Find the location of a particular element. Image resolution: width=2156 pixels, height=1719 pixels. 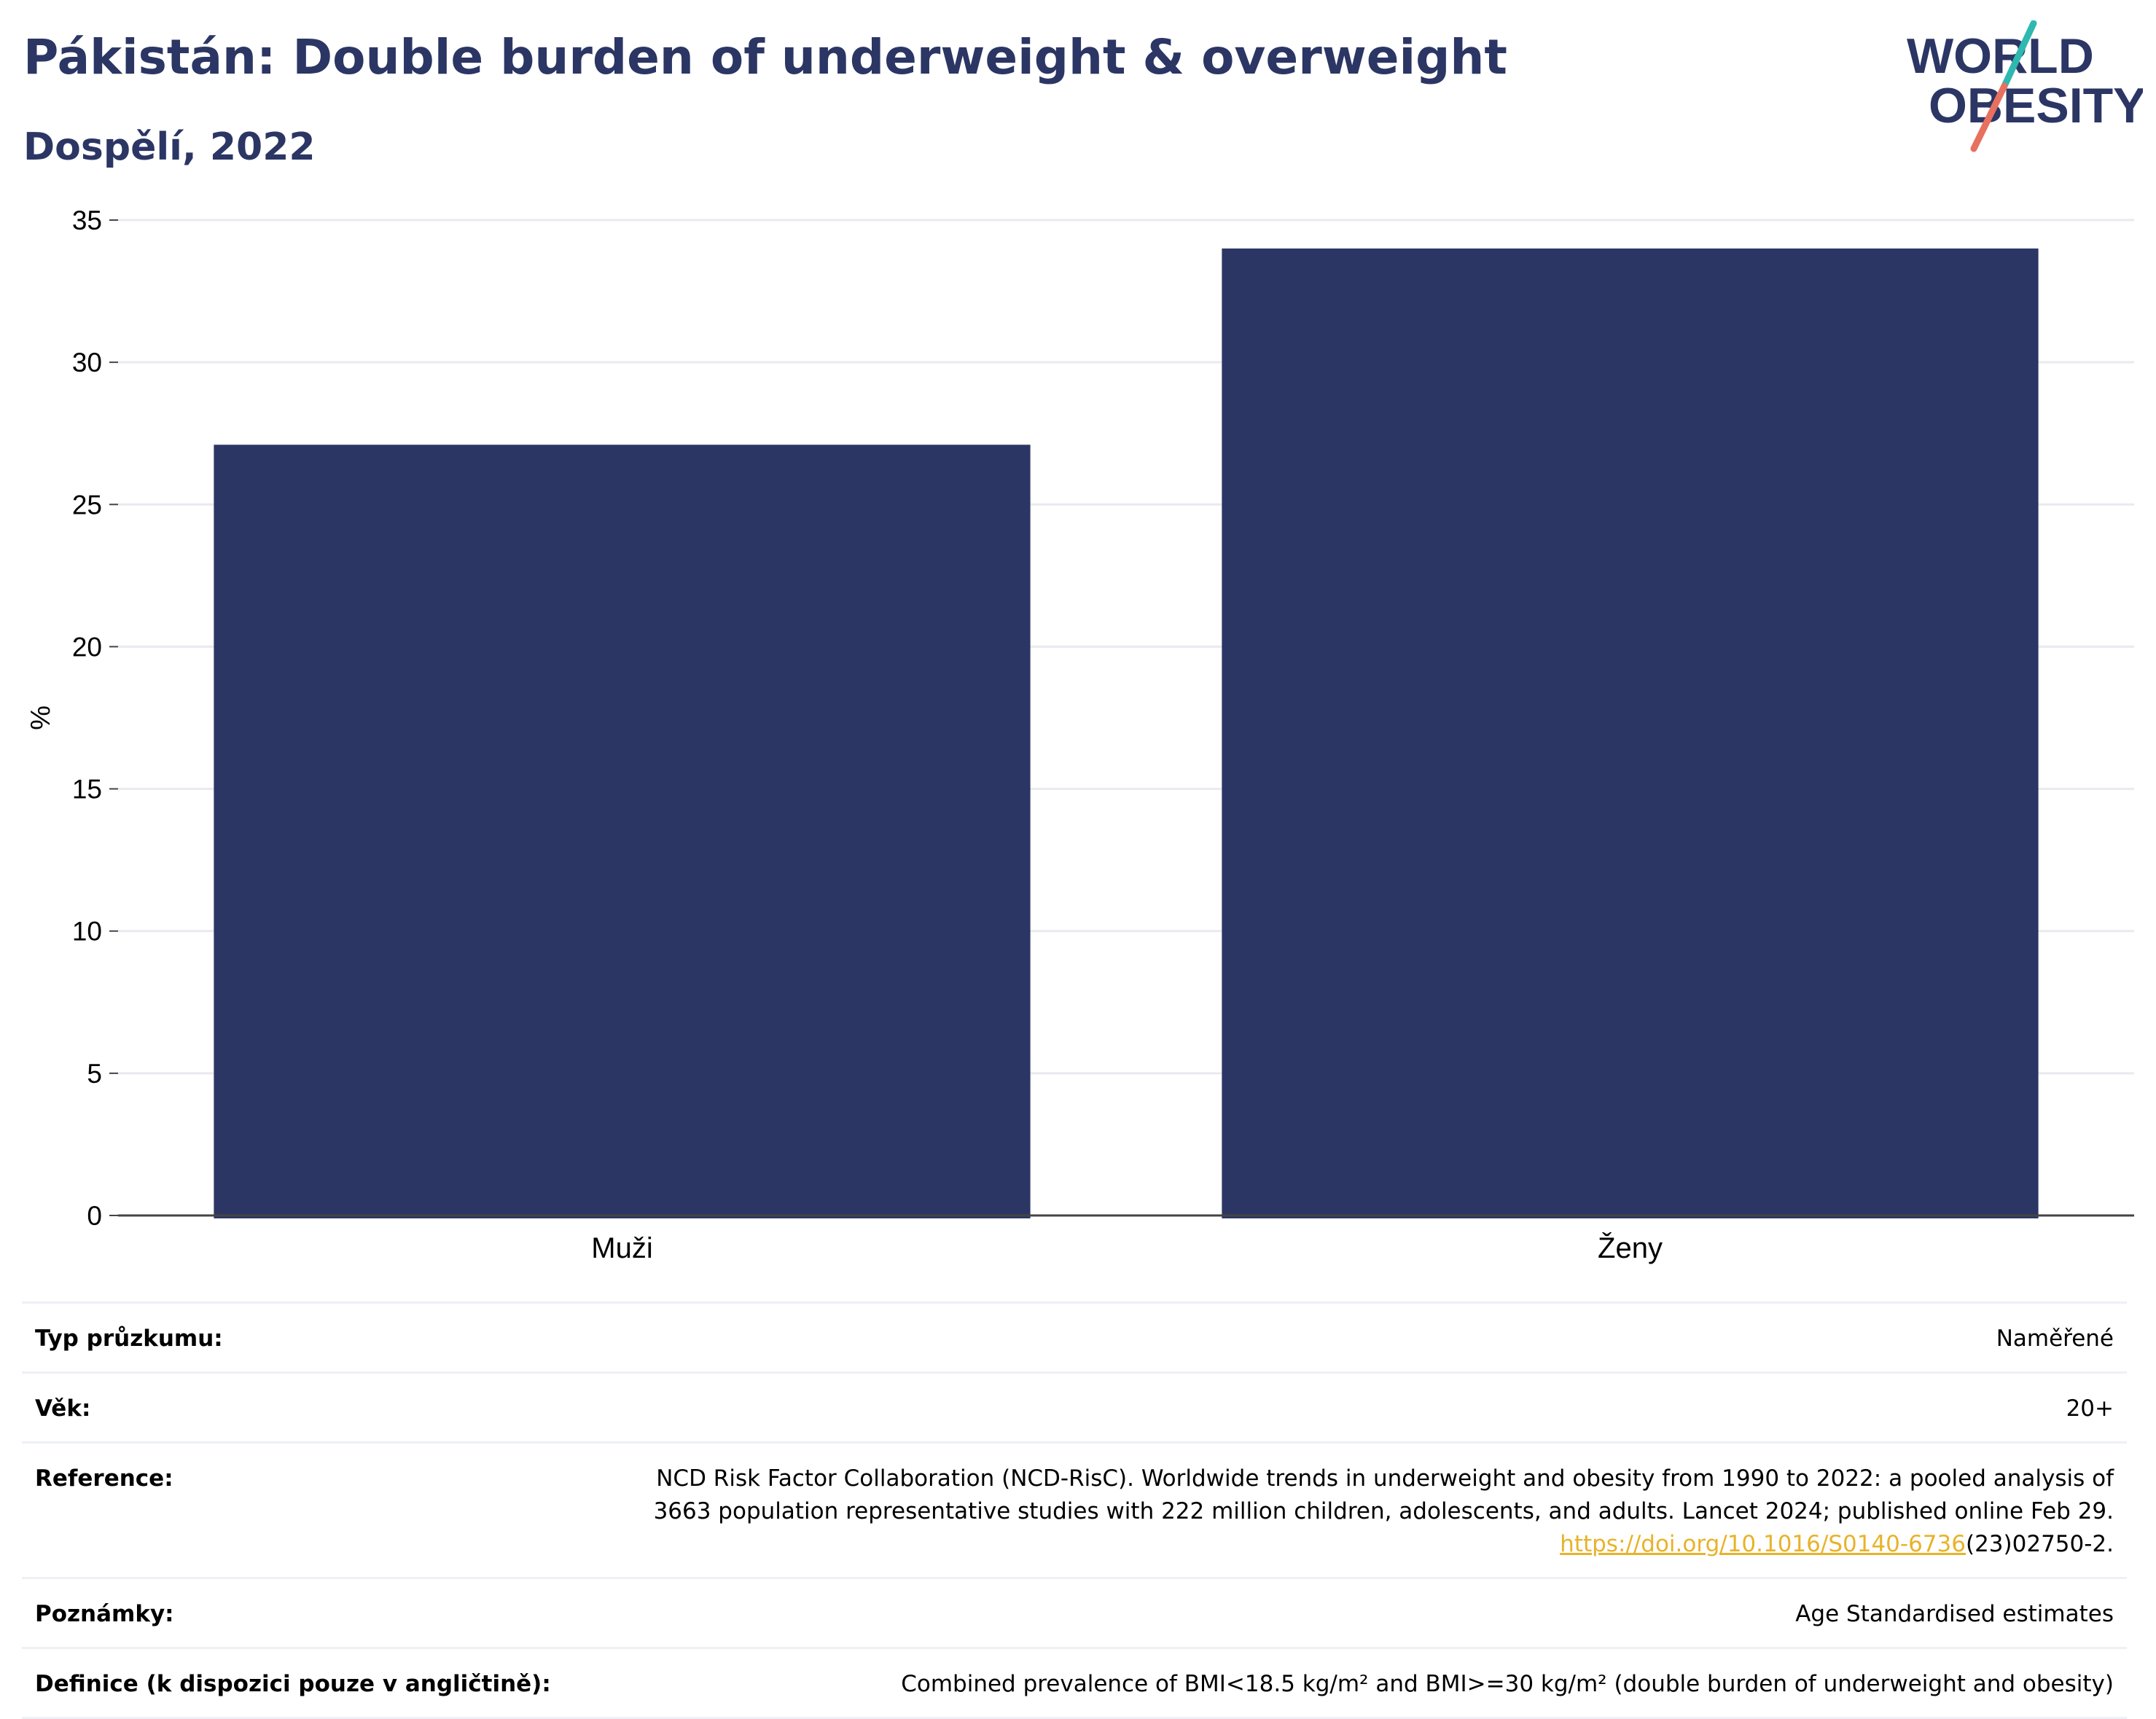

survey-type-value: Naměřené is located at coordinates (1356, 1337).